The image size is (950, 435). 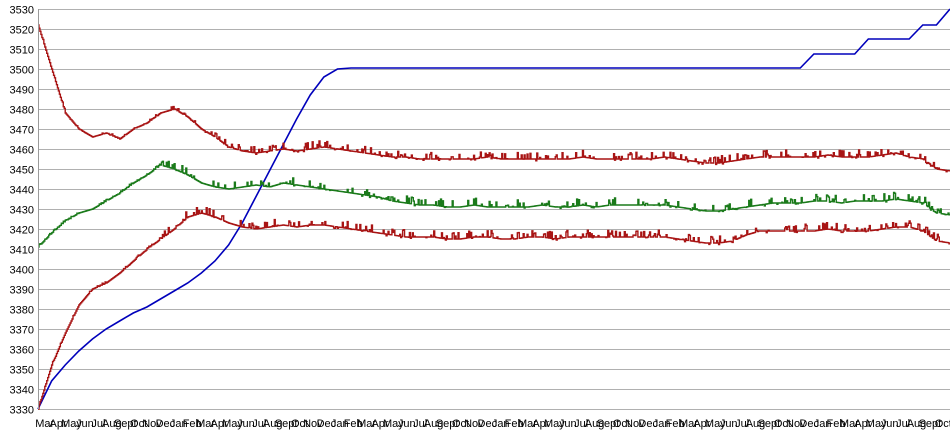 What do you see at coordinates (22, 351) in the screenshot?
I see `y-axis-tick-label: 3360` at bounding box center [22, 351].